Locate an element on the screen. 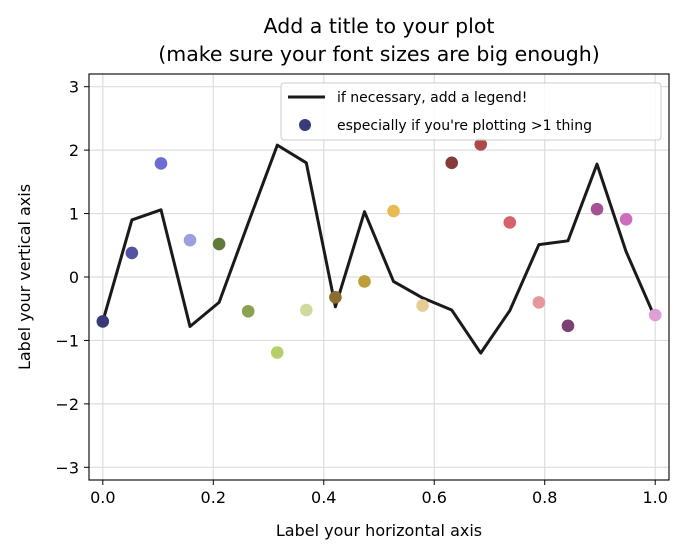  x-tick-label: 0.0 is located at coordinates (102, 497).